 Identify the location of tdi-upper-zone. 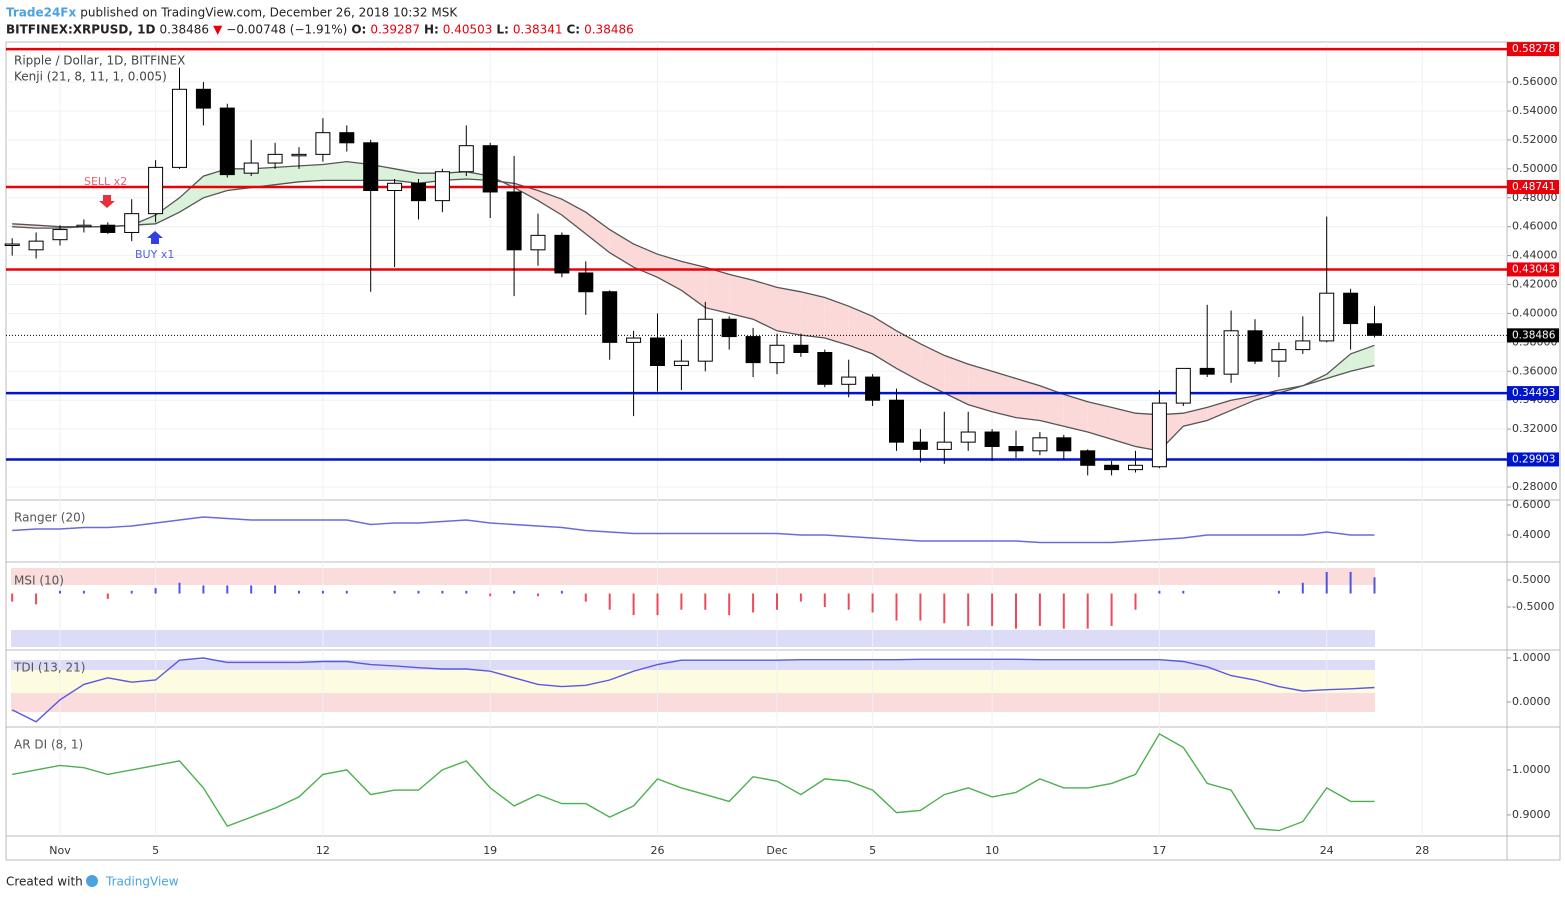
(693, 665).